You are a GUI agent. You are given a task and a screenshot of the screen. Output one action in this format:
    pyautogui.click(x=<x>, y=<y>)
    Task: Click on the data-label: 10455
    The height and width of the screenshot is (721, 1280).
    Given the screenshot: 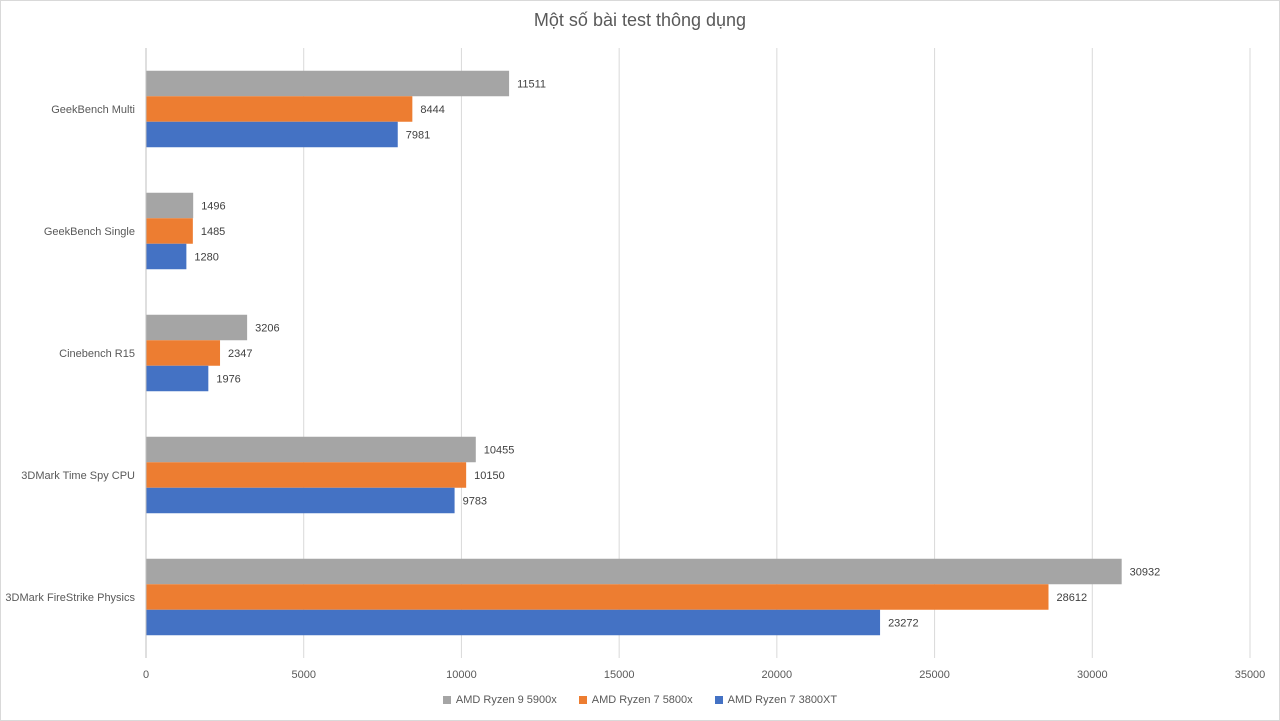 What is the action you would take?
    pyautogui.click(x=499, y=451)
    